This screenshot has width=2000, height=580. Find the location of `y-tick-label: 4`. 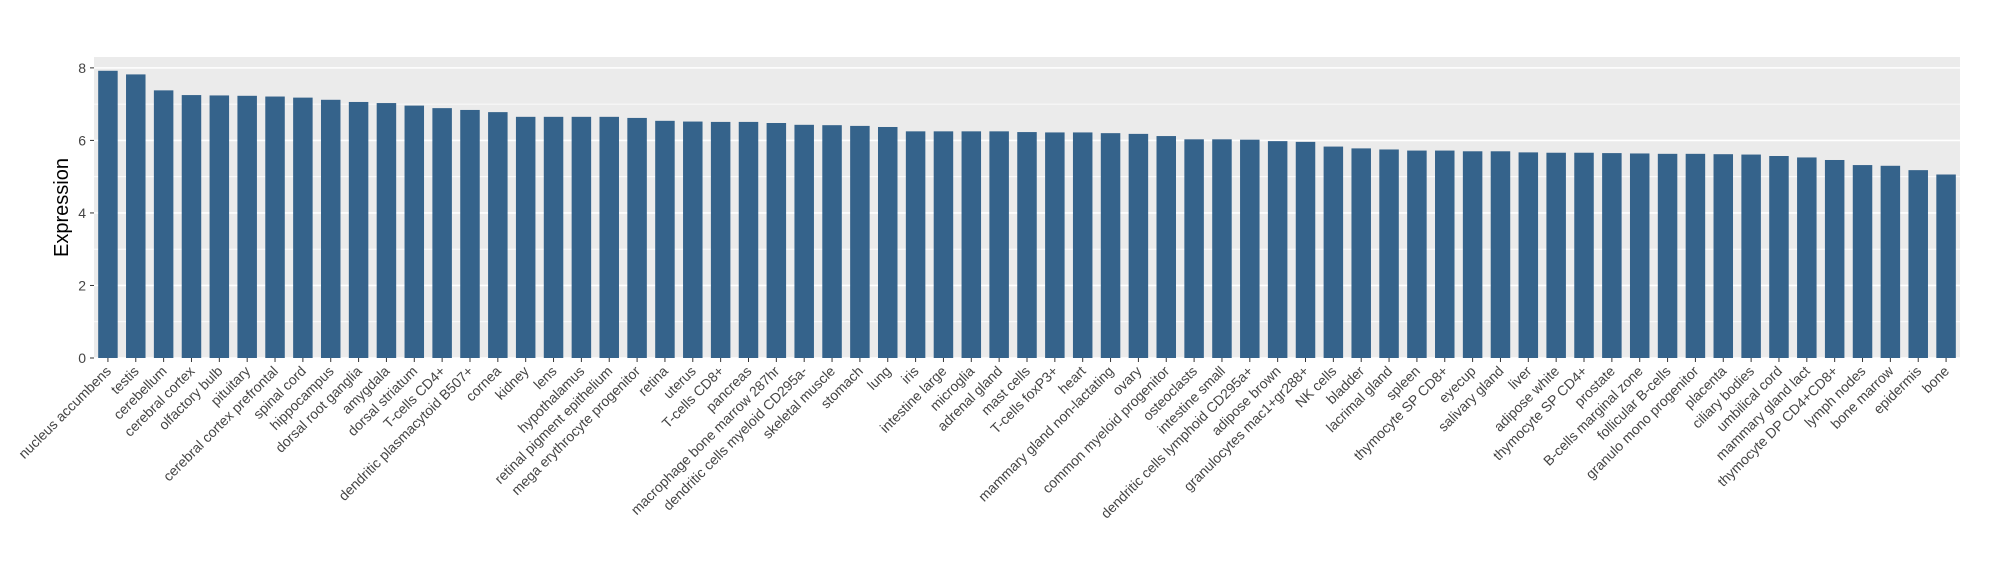

y-tick-label: 4 is located at coordinates (82, 213).